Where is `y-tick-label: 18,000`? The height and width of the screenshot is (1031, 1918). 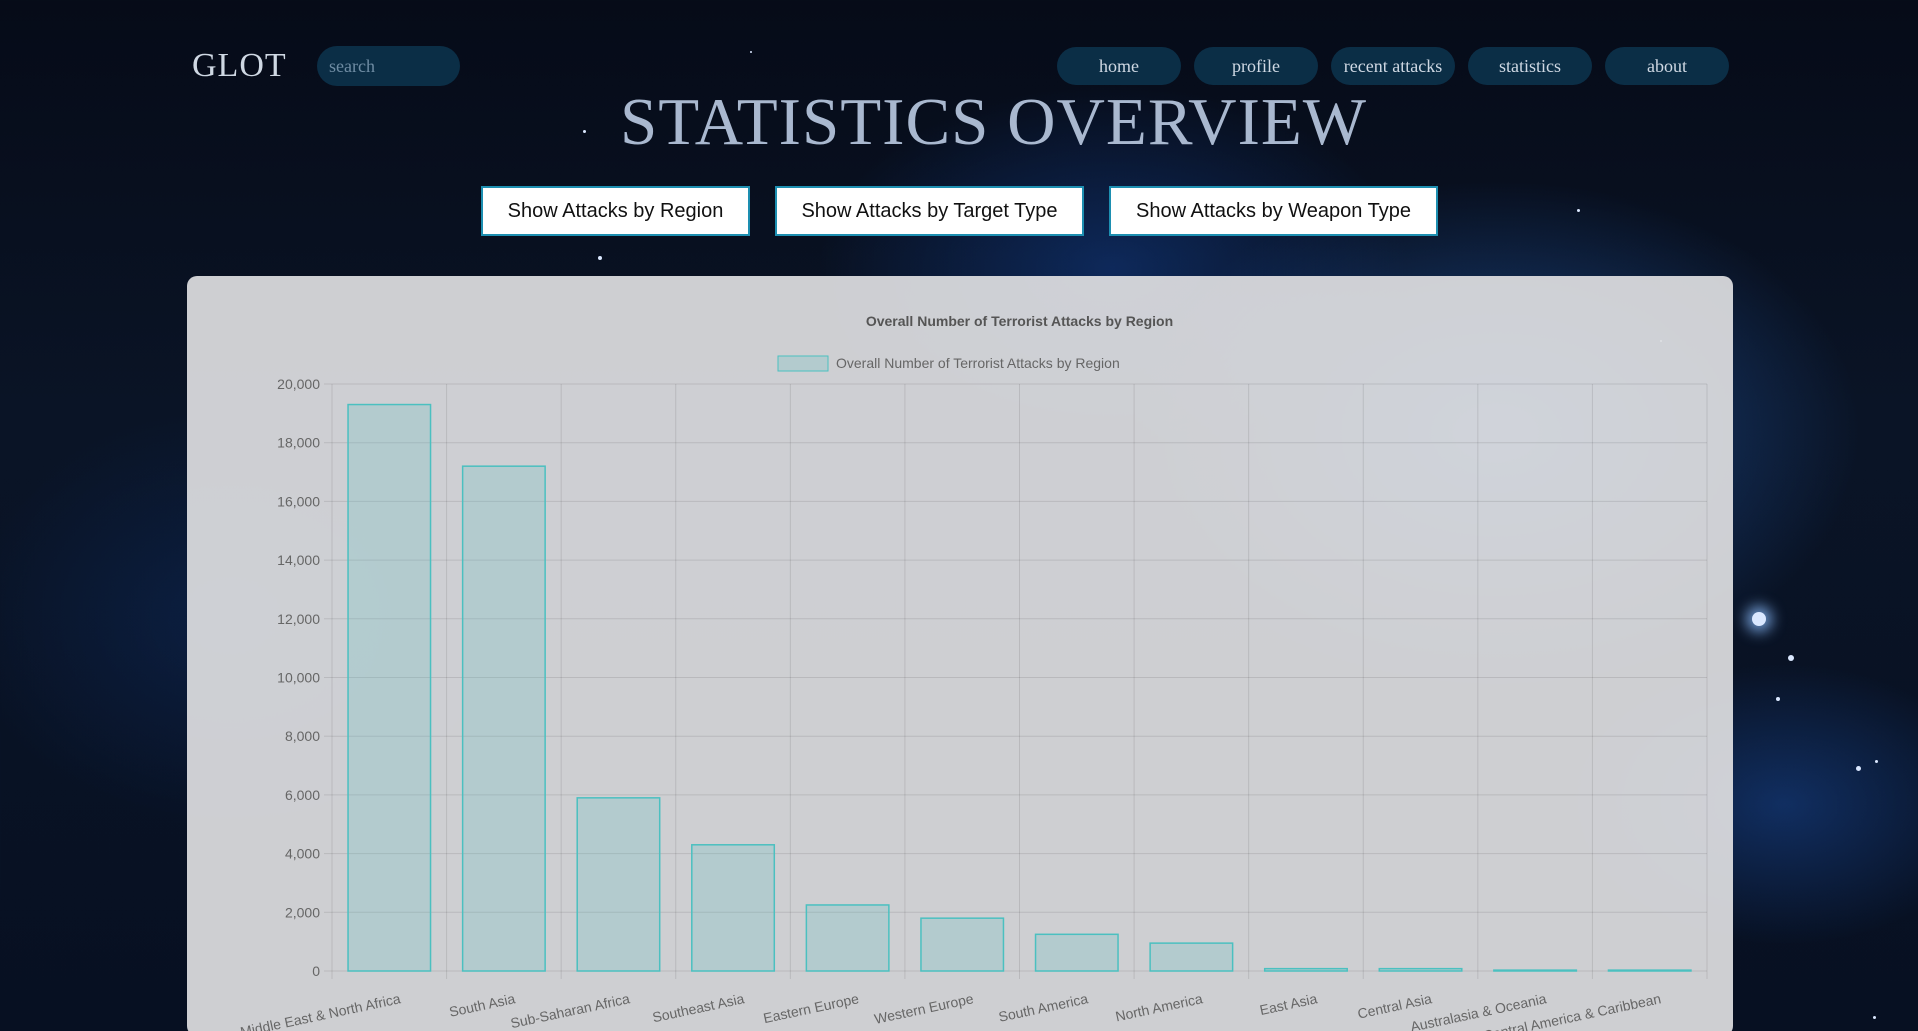 y-tick-label: 18,000 is located at coordinates (298, 443).